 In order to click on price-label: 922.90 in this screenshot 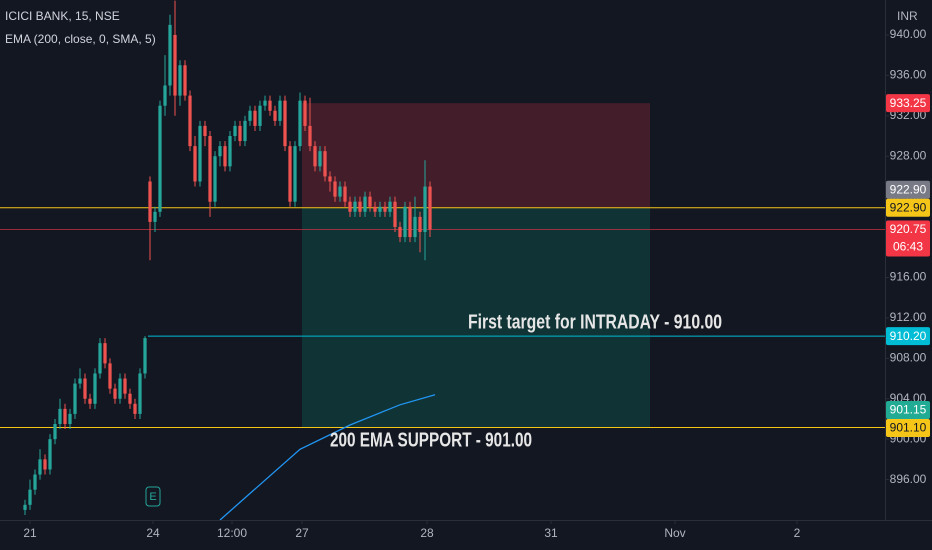, I will do `click(908, 189)`.